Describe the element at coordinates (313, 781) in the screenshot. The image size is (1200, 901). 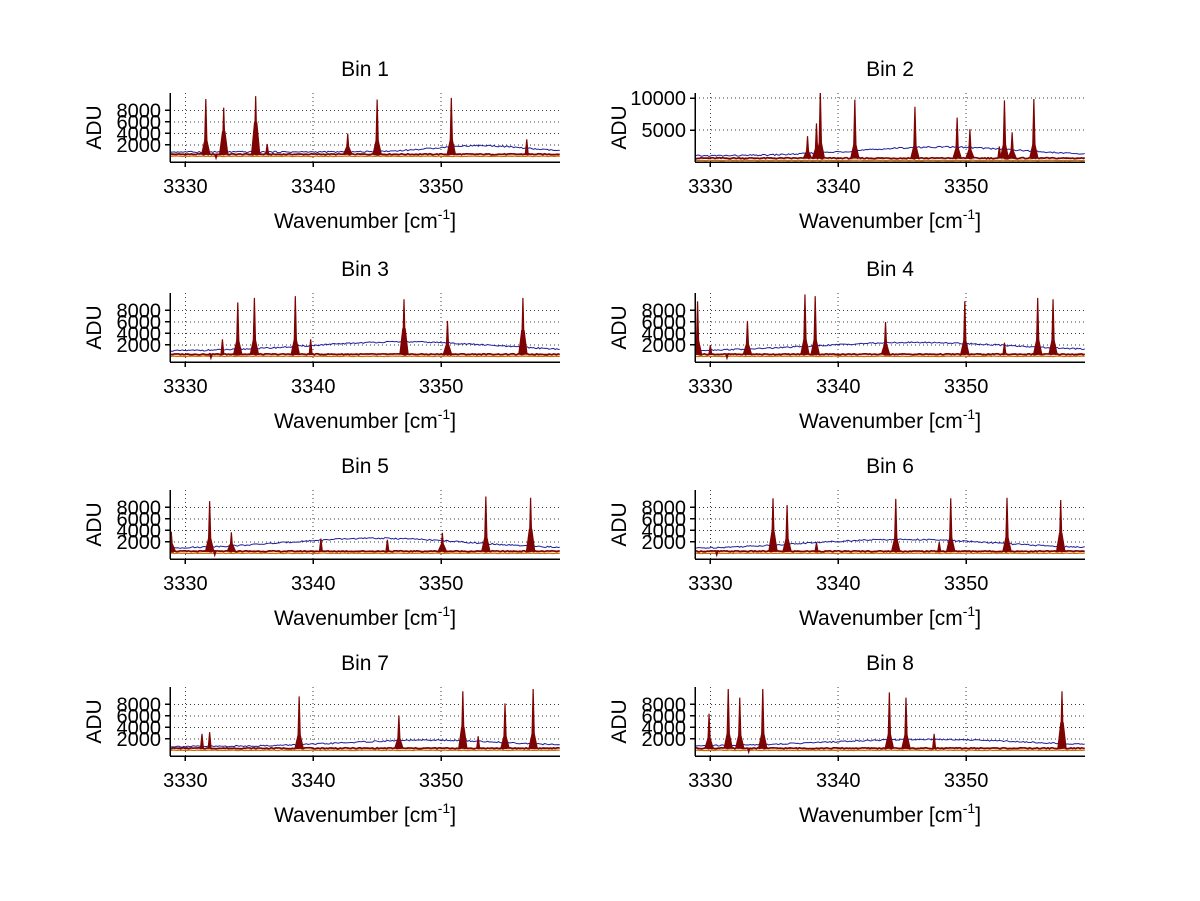
I see `x-tick-label: 3340` at that location.